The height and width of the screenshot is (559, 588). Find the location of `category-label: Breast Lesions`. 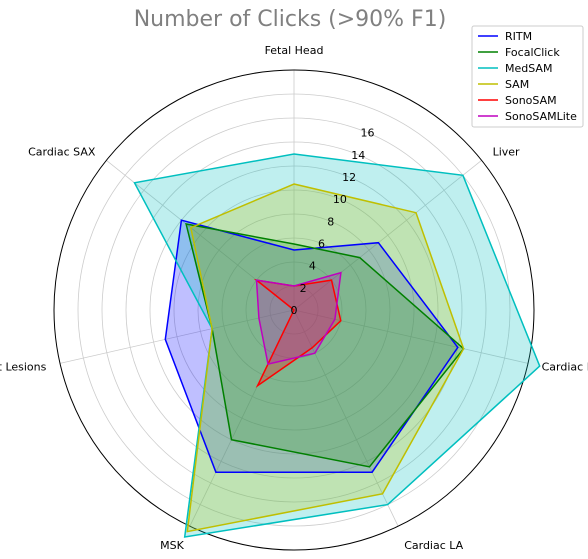

category-label: Breast Lesions is located at coordinates (23, 367).